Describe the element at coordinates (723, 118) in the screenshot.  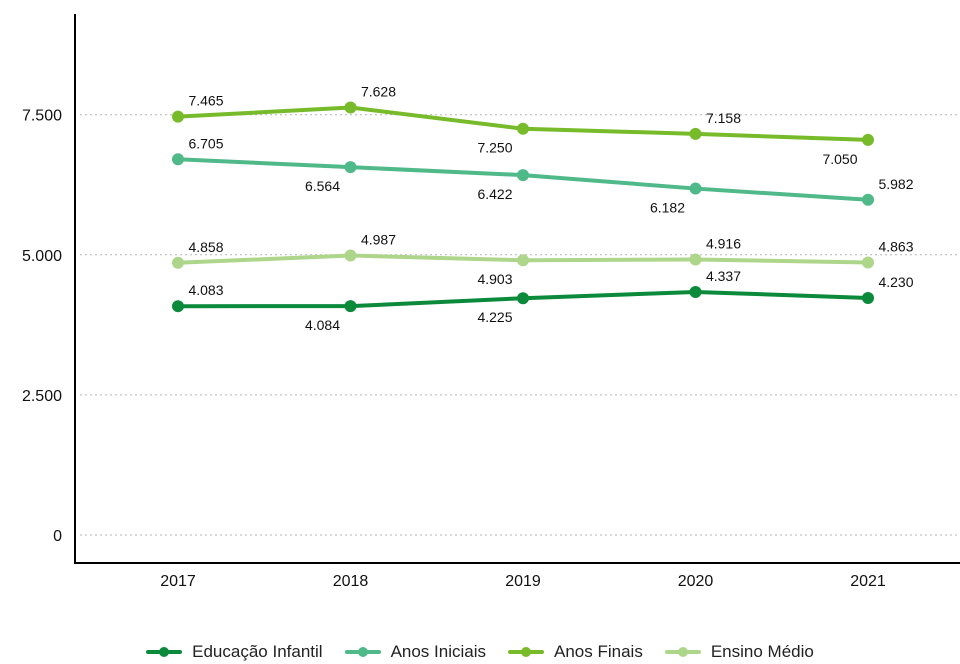
I see `data-label: 7.158` at that location.